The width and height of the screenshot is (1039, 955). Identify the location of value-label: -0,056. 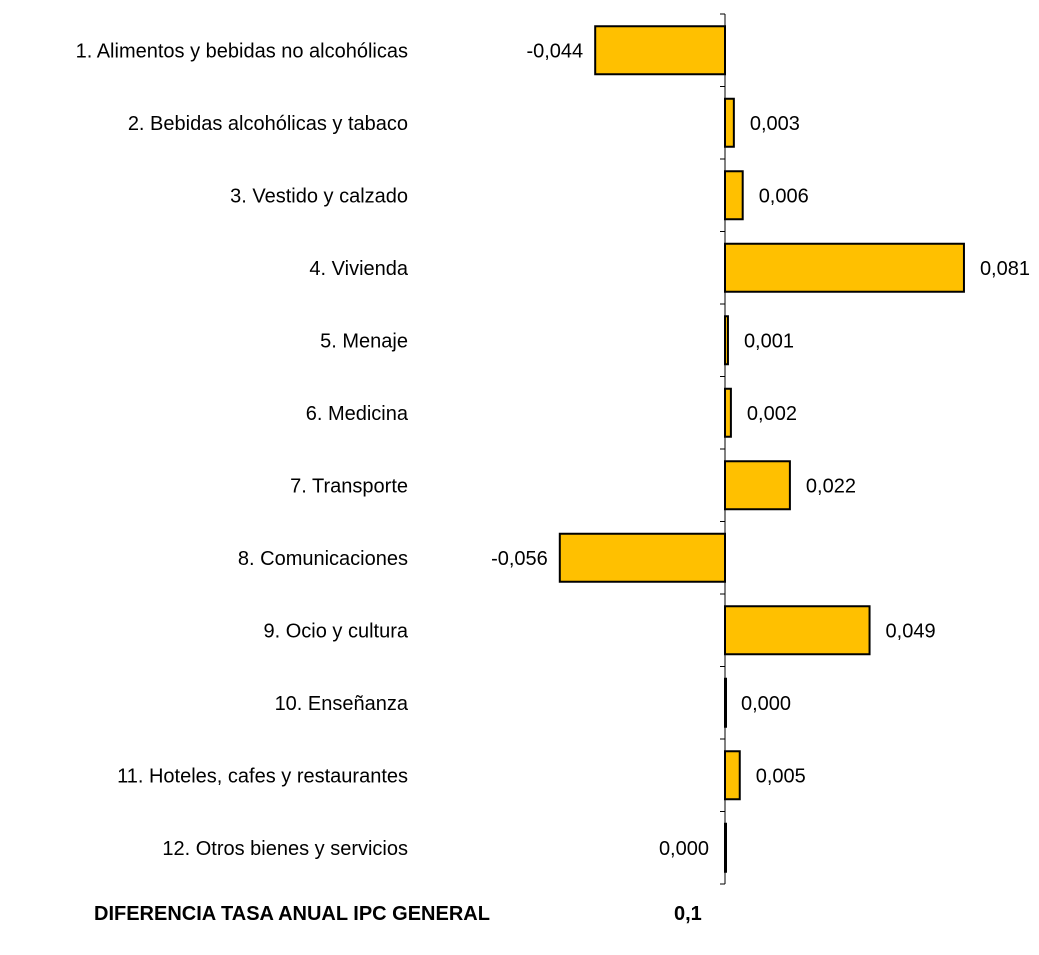
(519, 559).